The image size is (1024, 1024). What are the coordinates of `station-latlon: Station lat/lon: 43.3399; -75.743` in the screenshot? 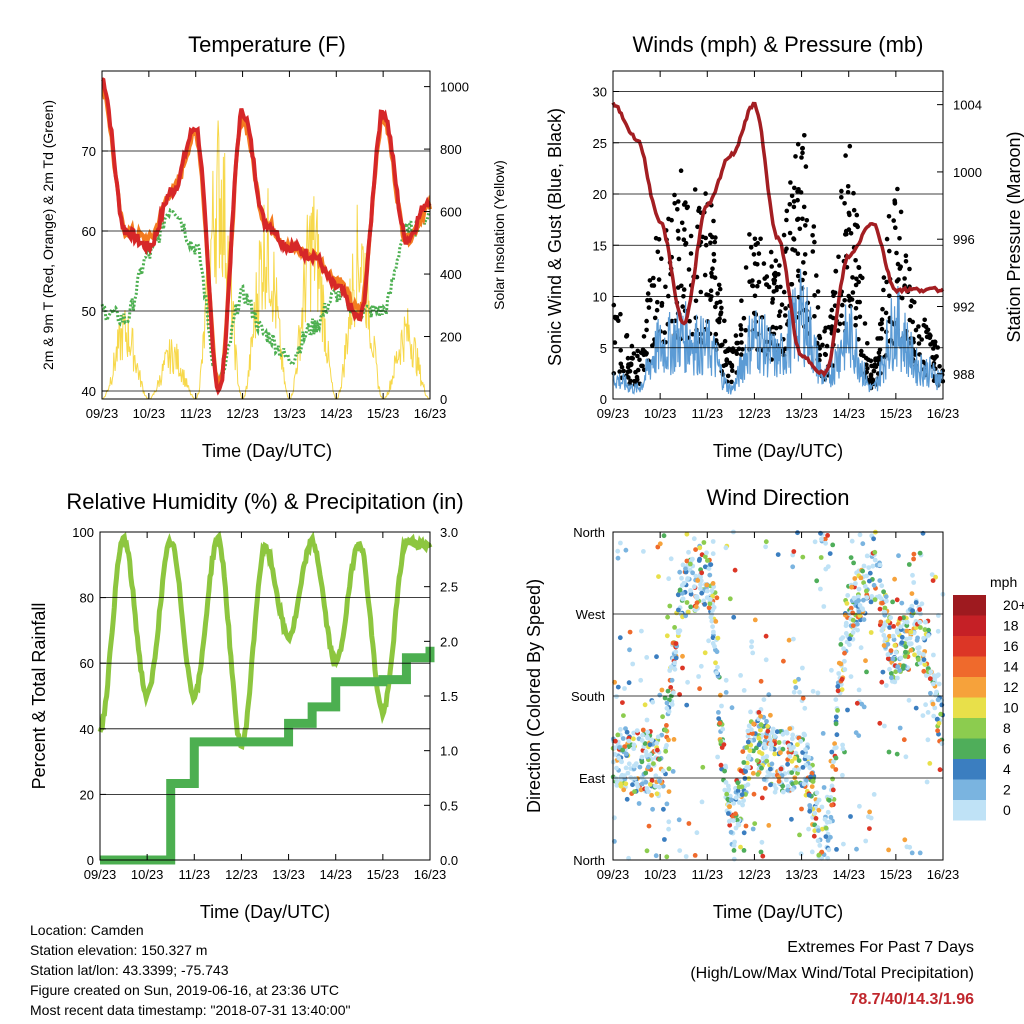 It's located at (129, 970).